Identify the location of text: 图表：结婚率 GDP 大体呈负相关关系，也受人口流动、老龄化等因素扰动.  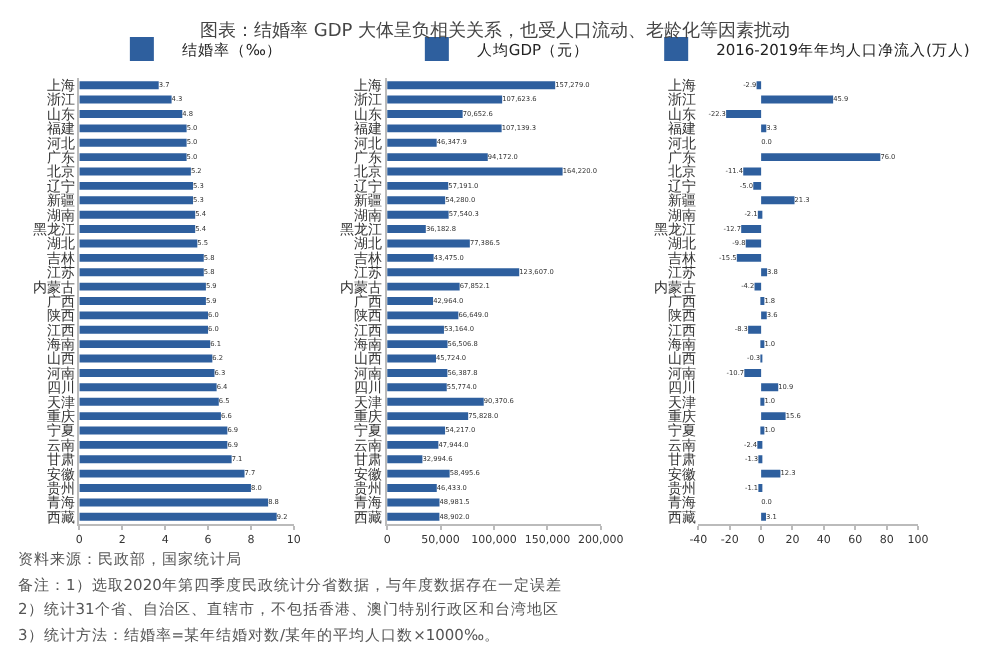
(495, 31).